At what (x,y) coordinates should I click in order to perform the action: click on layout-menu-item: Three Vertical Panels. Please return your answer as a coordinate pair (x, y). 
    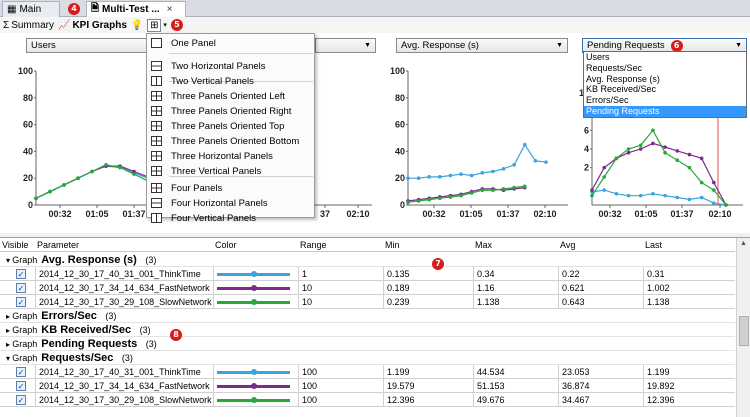
    Looking at the image, I should click on (230, 171).